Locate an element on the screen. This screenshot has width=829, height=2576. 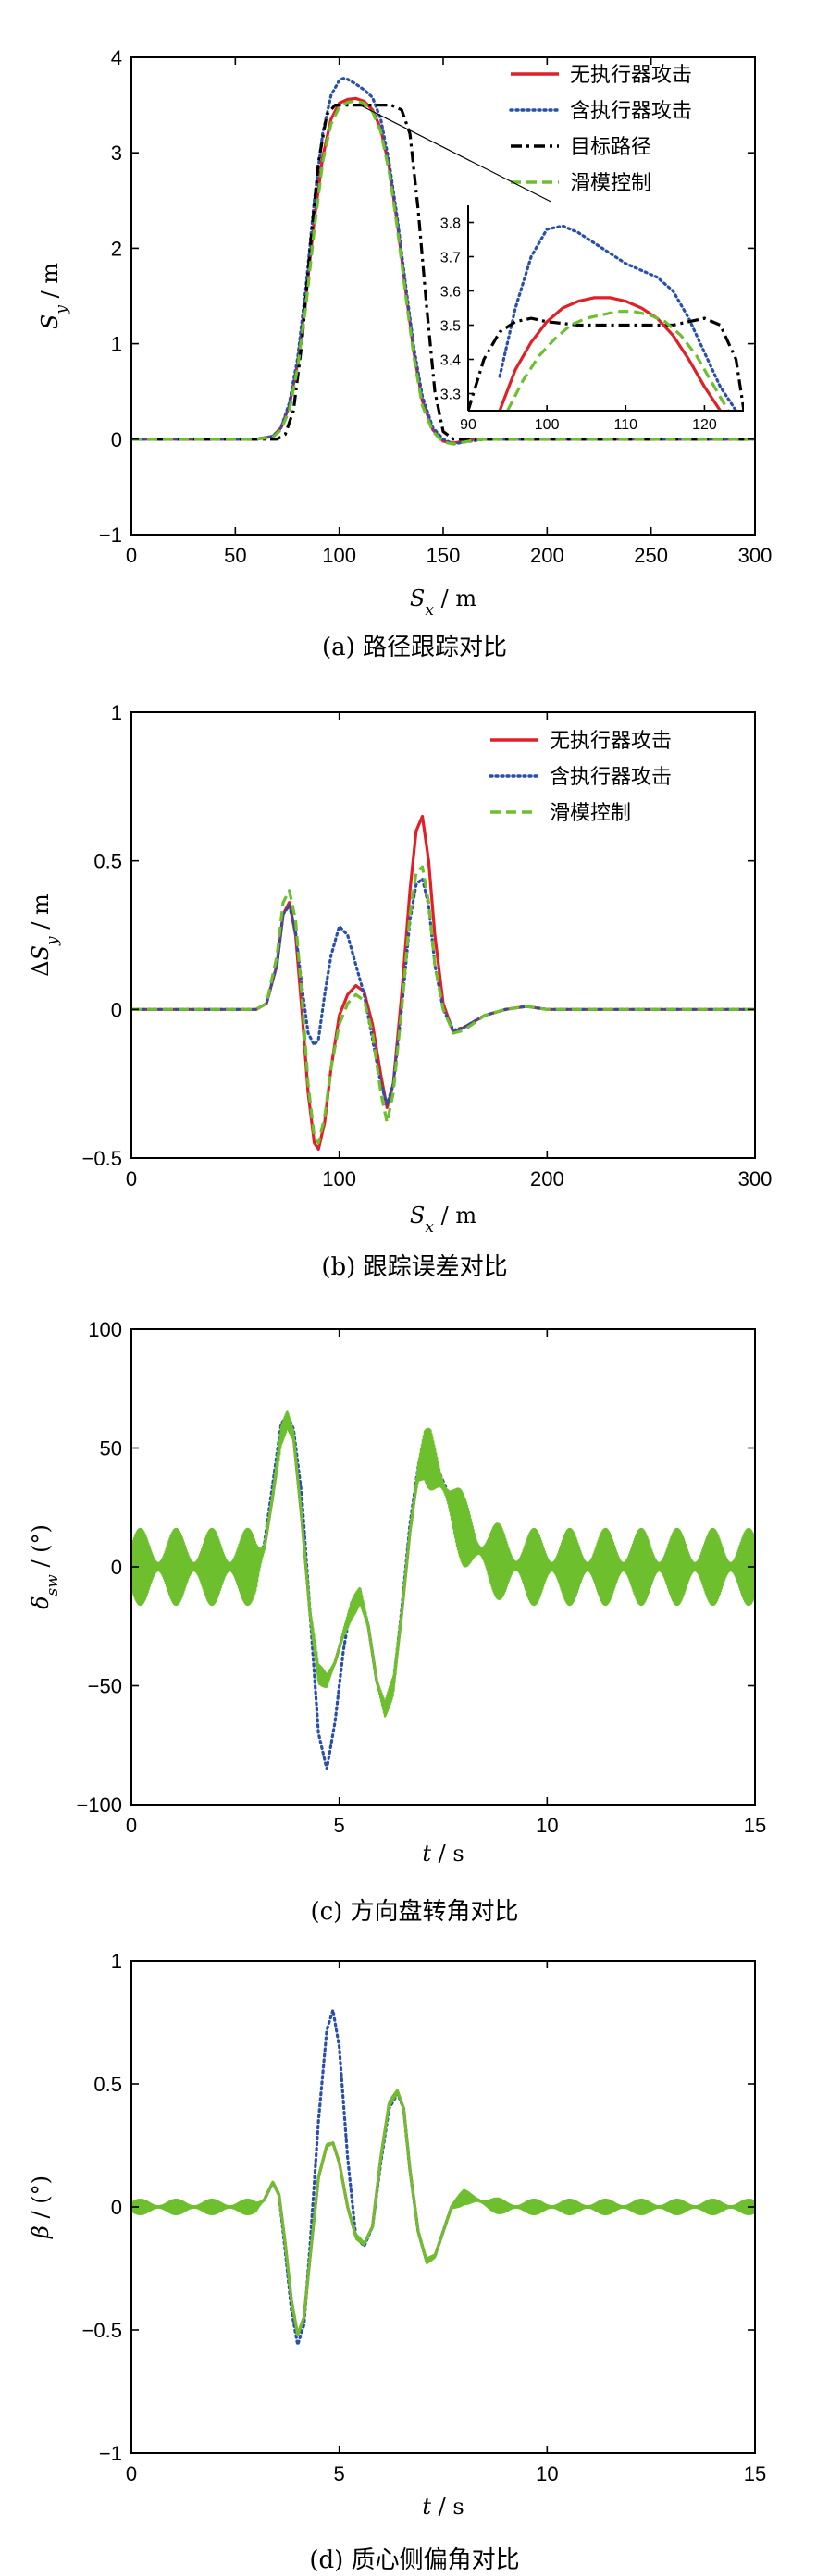
plot-frame is located at coordinates (443, 935).